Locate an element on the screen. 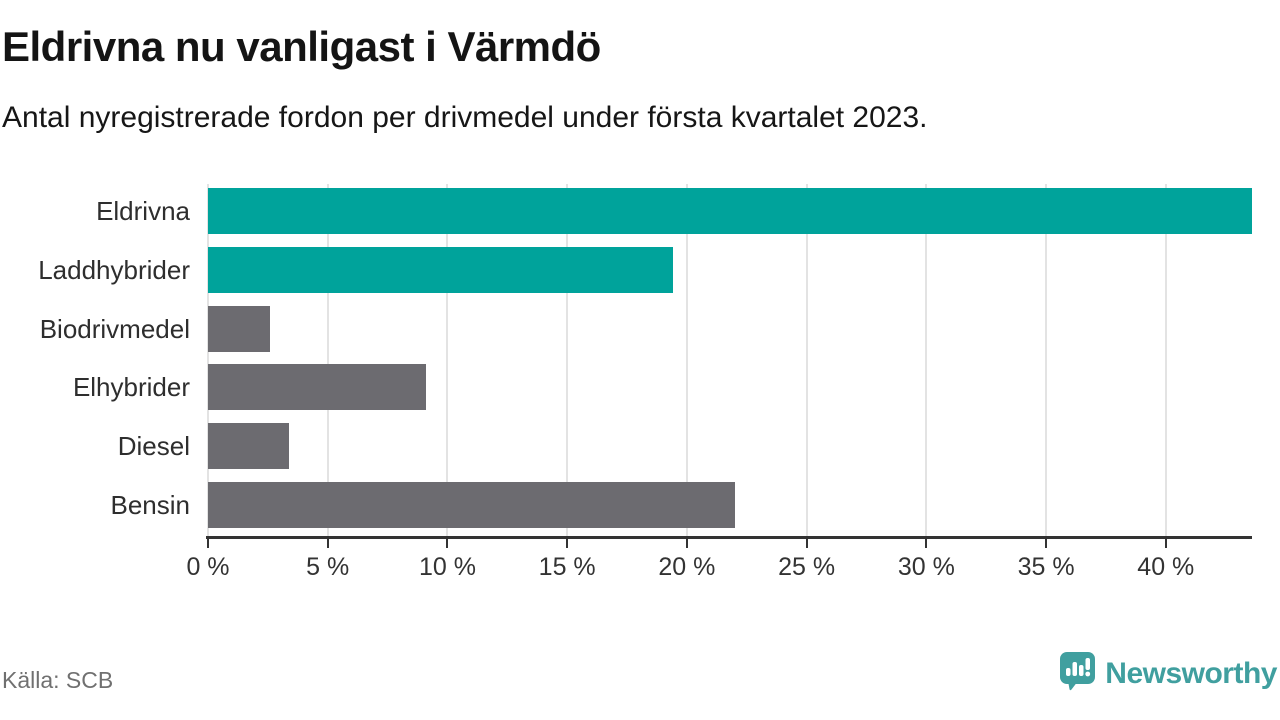 This screenshot has height=720, width=1280. category-label-biodrivmedel: Biodrivmedel is located at coordinates (114, 328).